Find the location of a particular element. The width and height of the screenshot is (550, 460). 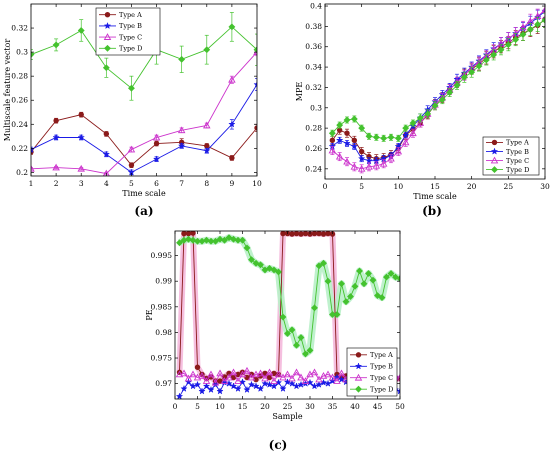

y-tick-label: 0.99 is located at coordinates (163, 281).